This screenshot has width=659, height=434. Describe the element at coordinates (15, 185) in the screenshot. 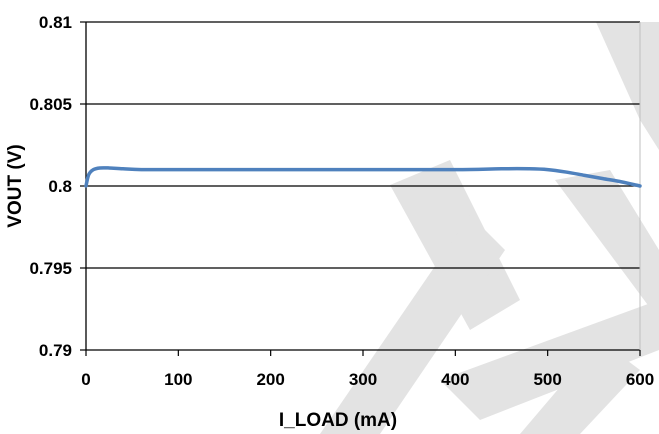

I see `y-axis-title: VOUT (V)` at that location.